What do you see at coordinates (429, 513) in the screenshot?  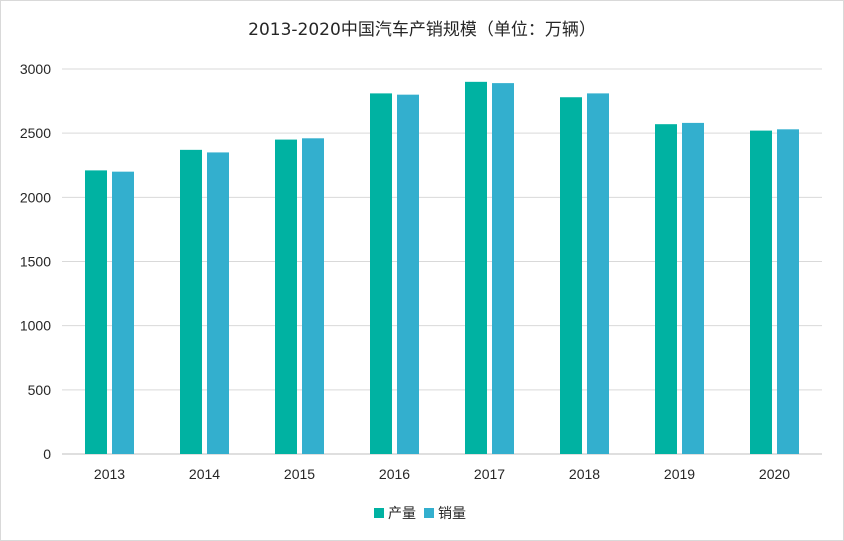 I see `legend-swatch-sales` at bounding box center [429, 513].